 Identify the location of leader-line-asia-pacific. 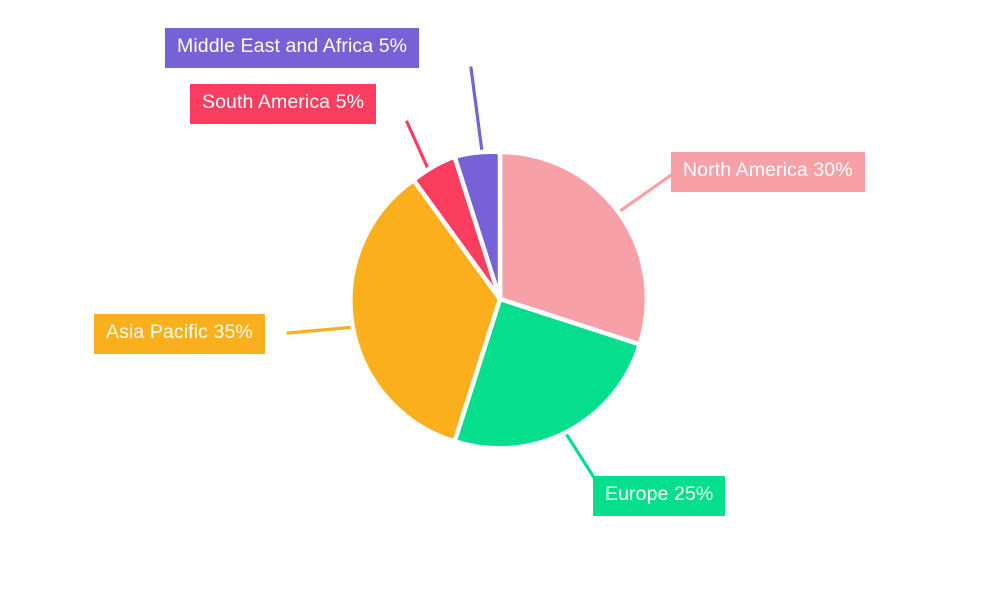
(321, 330).